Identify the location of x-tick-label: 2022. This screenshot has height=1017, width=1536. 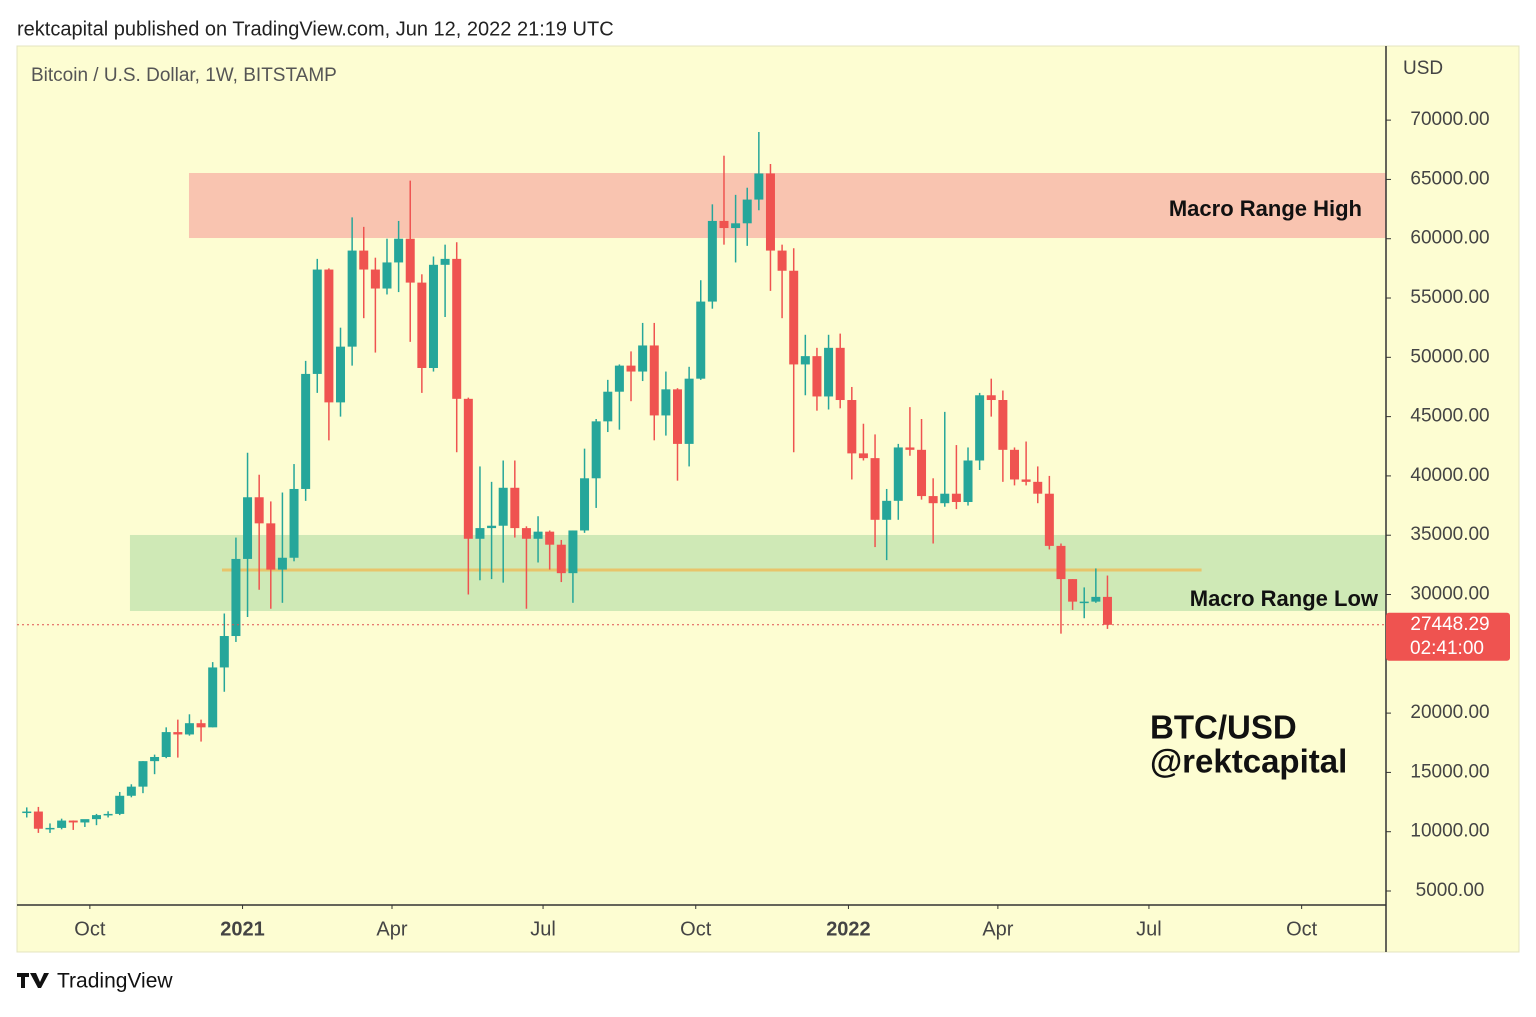
(848, 929).